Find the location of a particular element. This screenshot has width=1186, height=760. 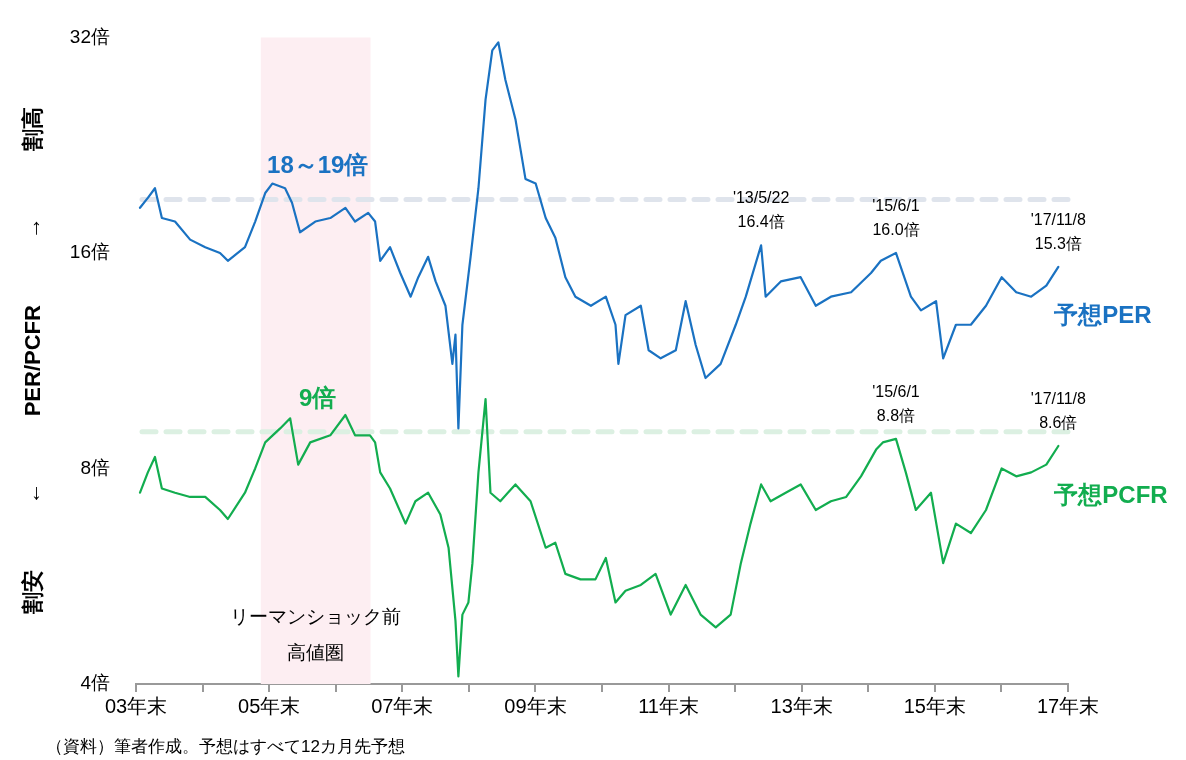

ref-line-label: 18～19倍 is located at coordinates (318, 165).